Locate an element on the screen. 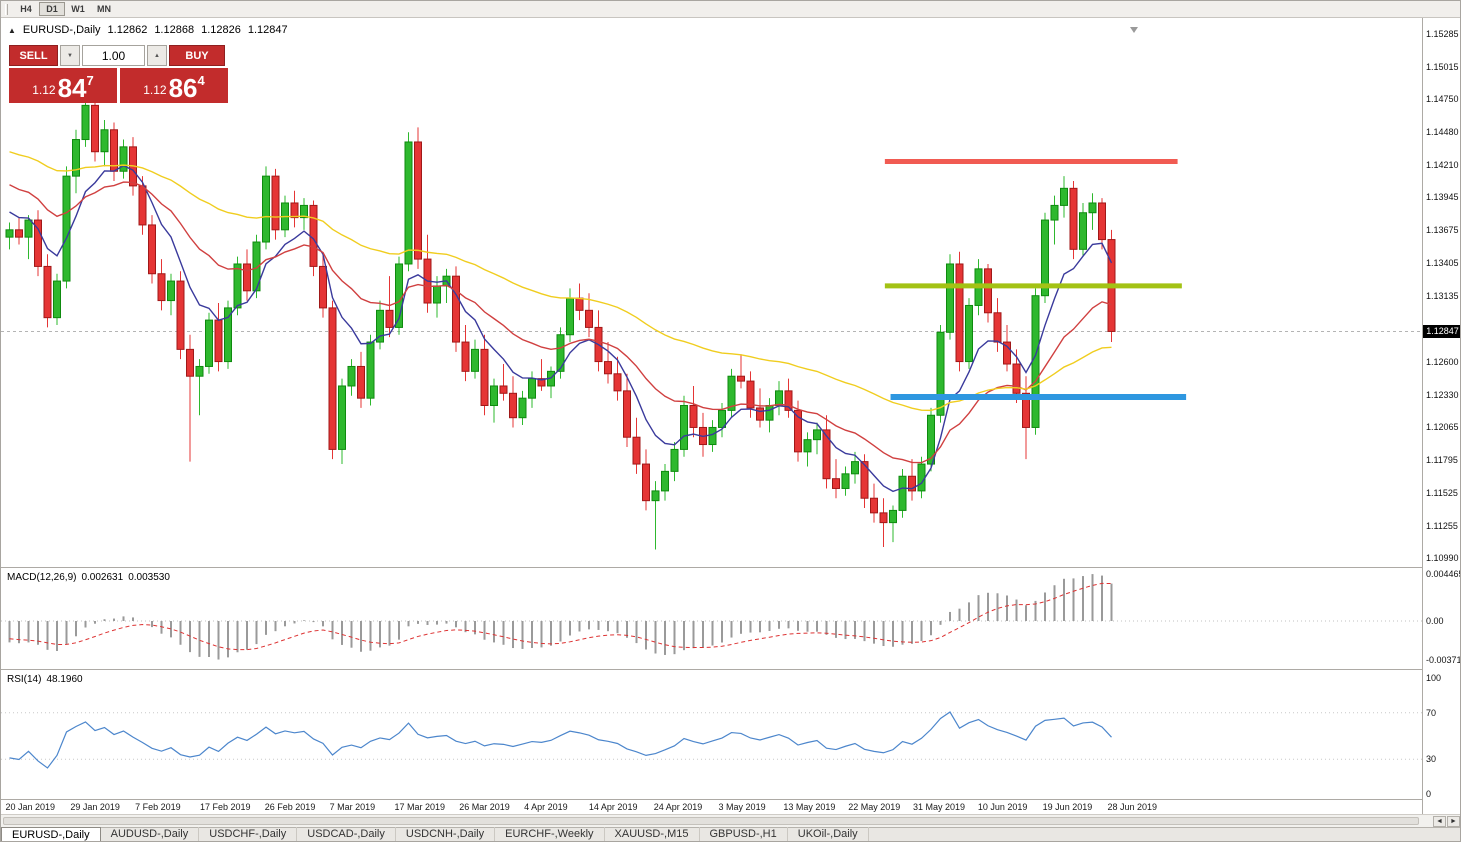 The width and height of the screenshot is (1461, 842). date-axis-label: 31 May 2019 is located at coordinates (939, 807).